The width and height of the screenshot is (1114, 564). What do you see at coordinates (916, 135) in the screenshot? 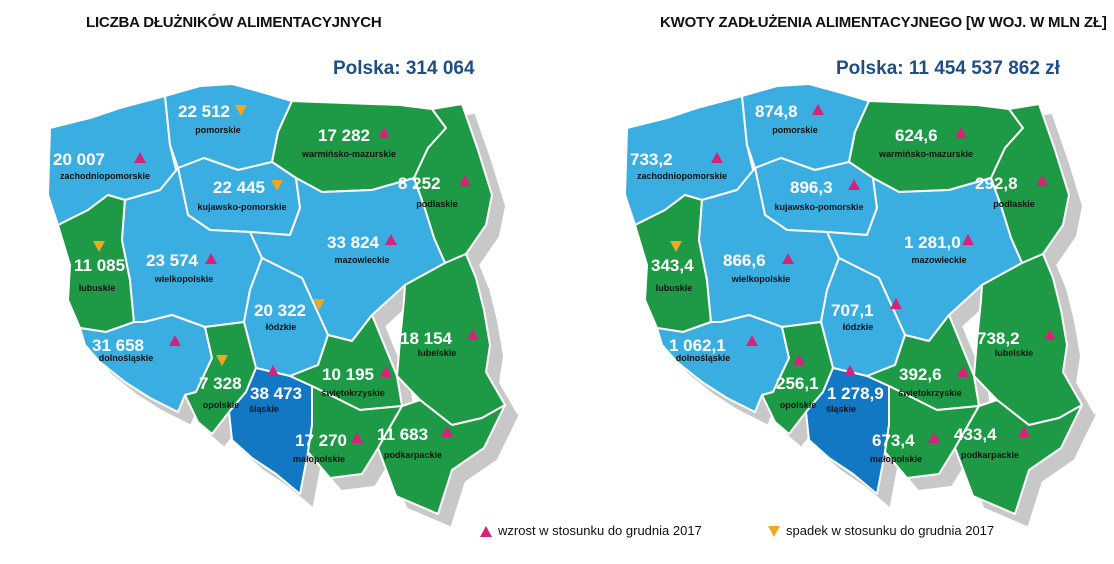
I see `region-value: 624,6` at bounding box center [916, 135].